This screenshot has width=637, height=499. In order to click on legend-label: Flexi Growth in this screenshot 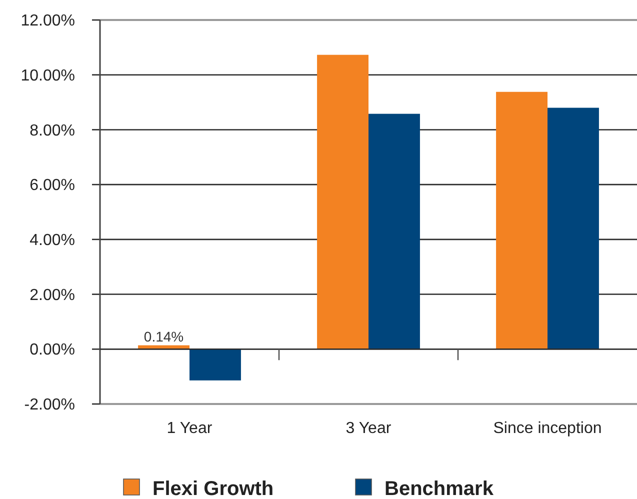, I will do `click(213, 488)`.